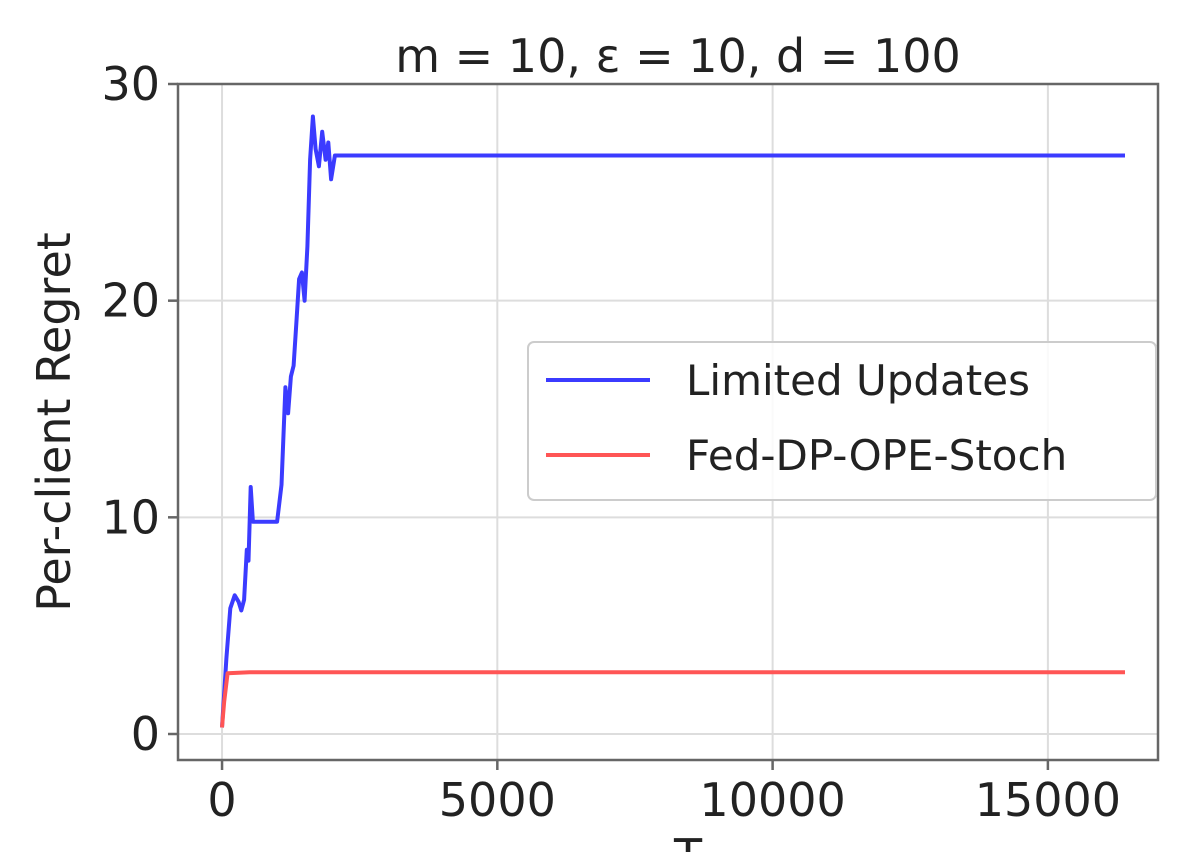  Describe the element at coordinates (139, 409) in the screenshot. I see `y-axis-ticks: 0 10 20 30` at that location.